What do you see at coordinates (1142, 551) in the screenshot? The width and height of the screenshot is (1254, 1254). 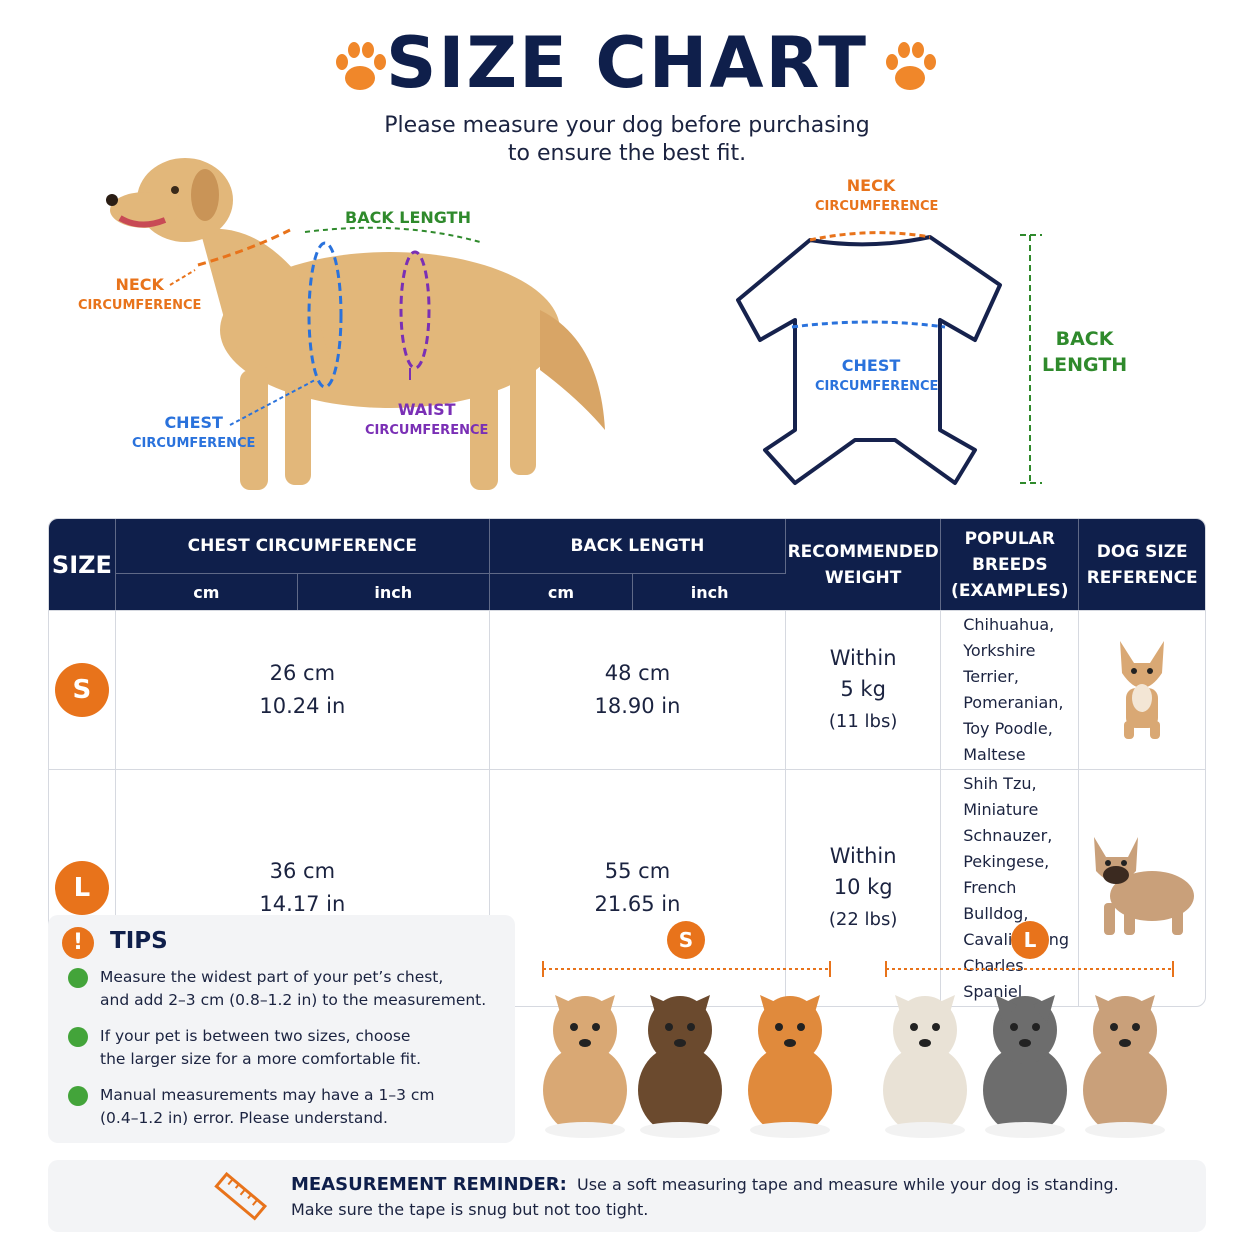 I see `header-text: DOG SIZE` at bounding box center [1142, 551].